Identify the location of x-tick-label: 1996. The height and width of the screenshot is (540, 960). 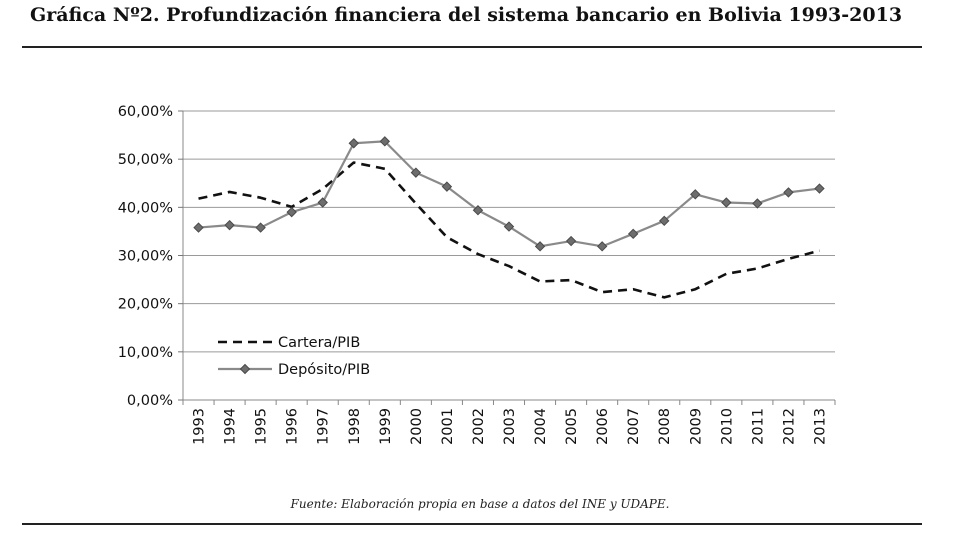
(293, 426).